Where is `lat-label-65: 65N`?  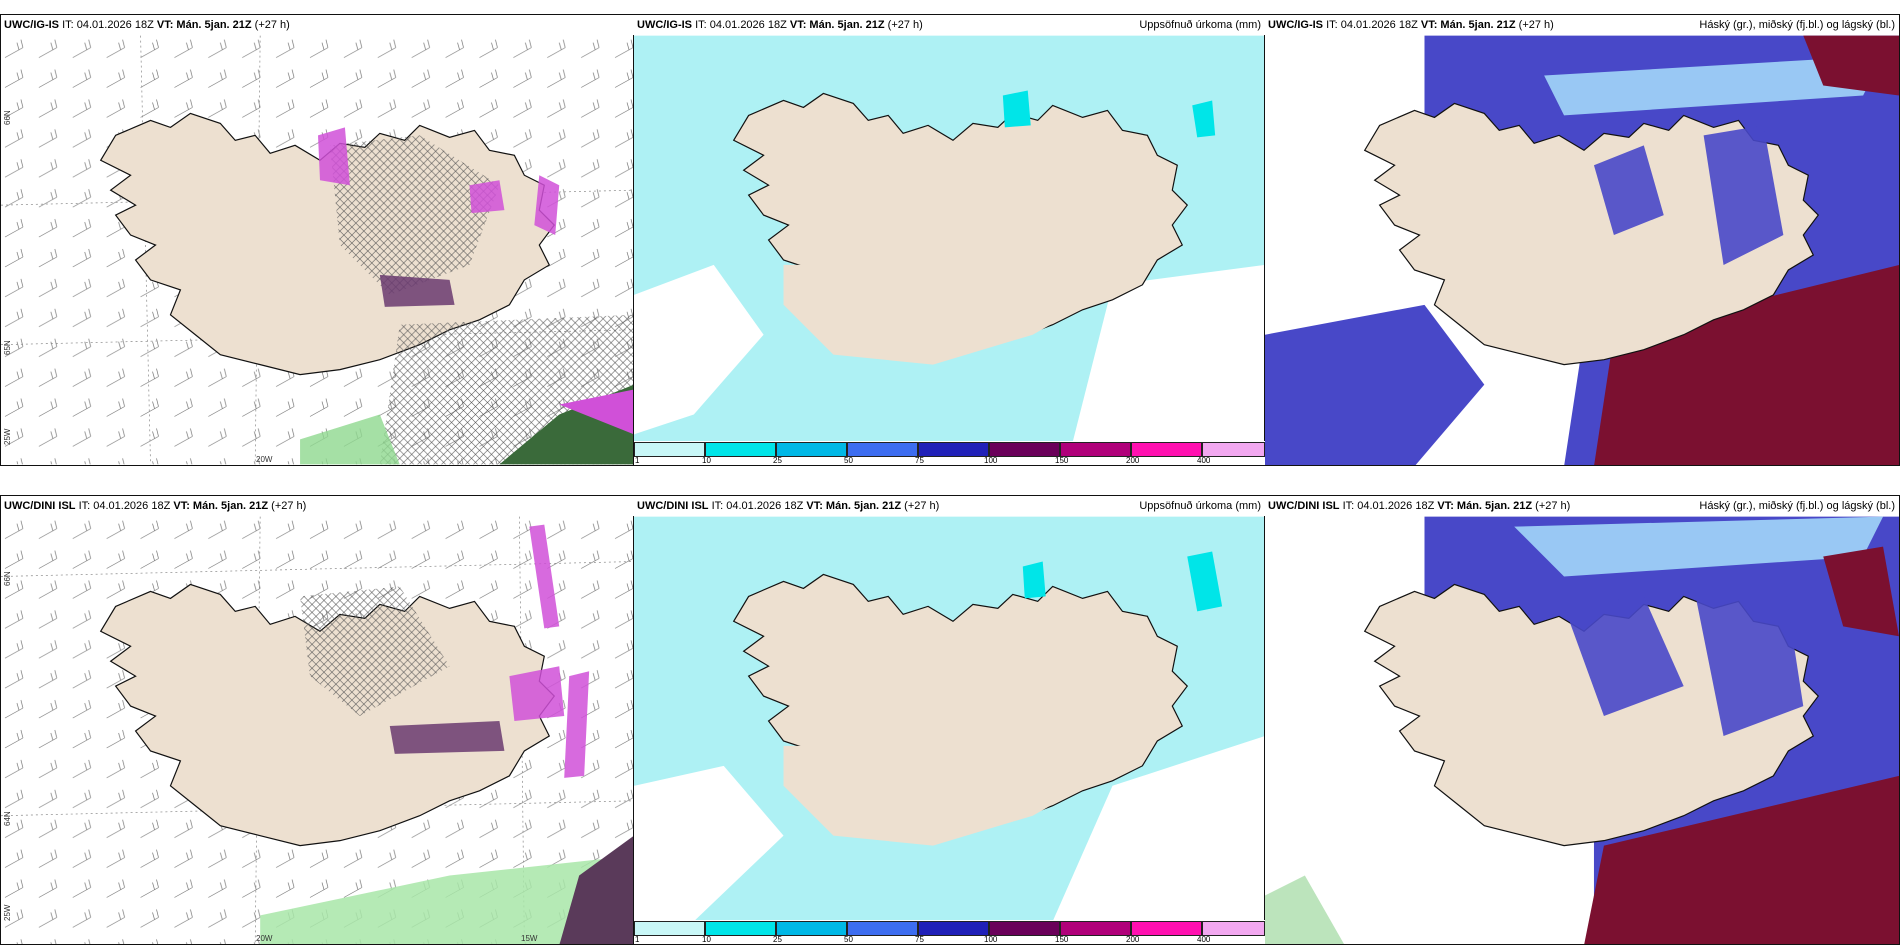
lat-label-65: 65N is located at coordinates (7, 347).